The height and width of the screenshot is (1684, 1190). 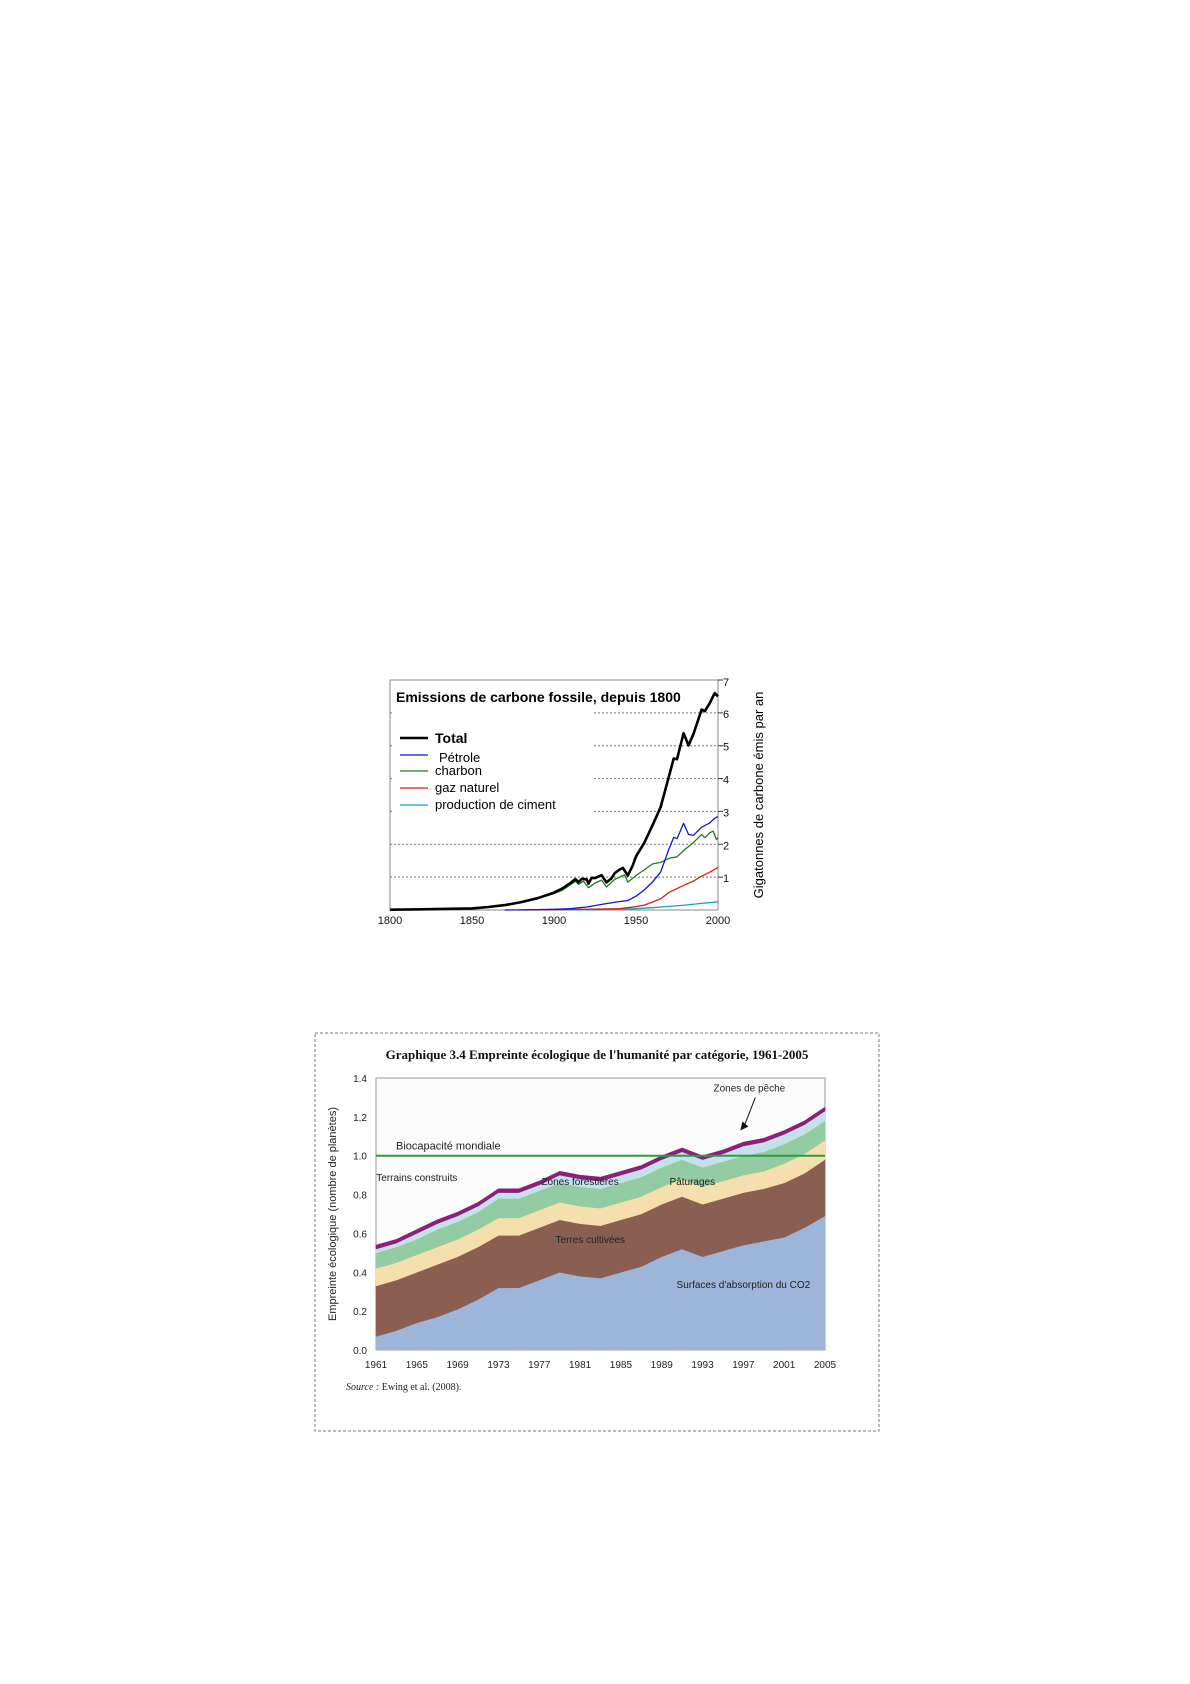 What do you see at coordinates (360, 1196) in the screenshot?
I see `y-tick-label: 0.8` at bounding box center [360, 1196].